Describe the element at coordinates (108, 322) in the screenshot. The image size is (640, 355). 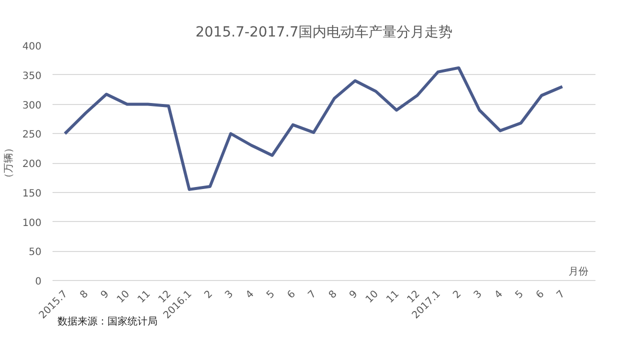
I see `source-note: 数据来源：国家统计局` at that location.